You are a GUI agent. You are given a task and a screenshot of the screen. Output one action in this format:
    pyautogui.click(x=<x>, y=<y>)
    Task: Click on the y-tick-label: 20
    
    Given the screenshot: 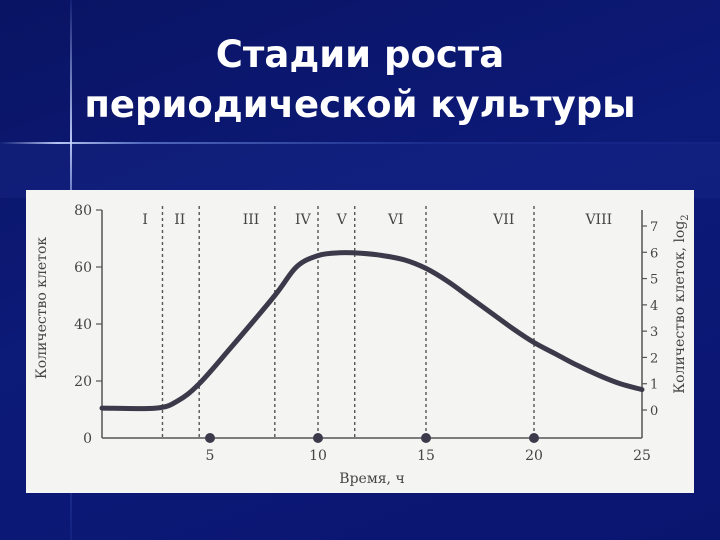 What is the action you would take?
    pyautogui.click(x=83, y=382)
    